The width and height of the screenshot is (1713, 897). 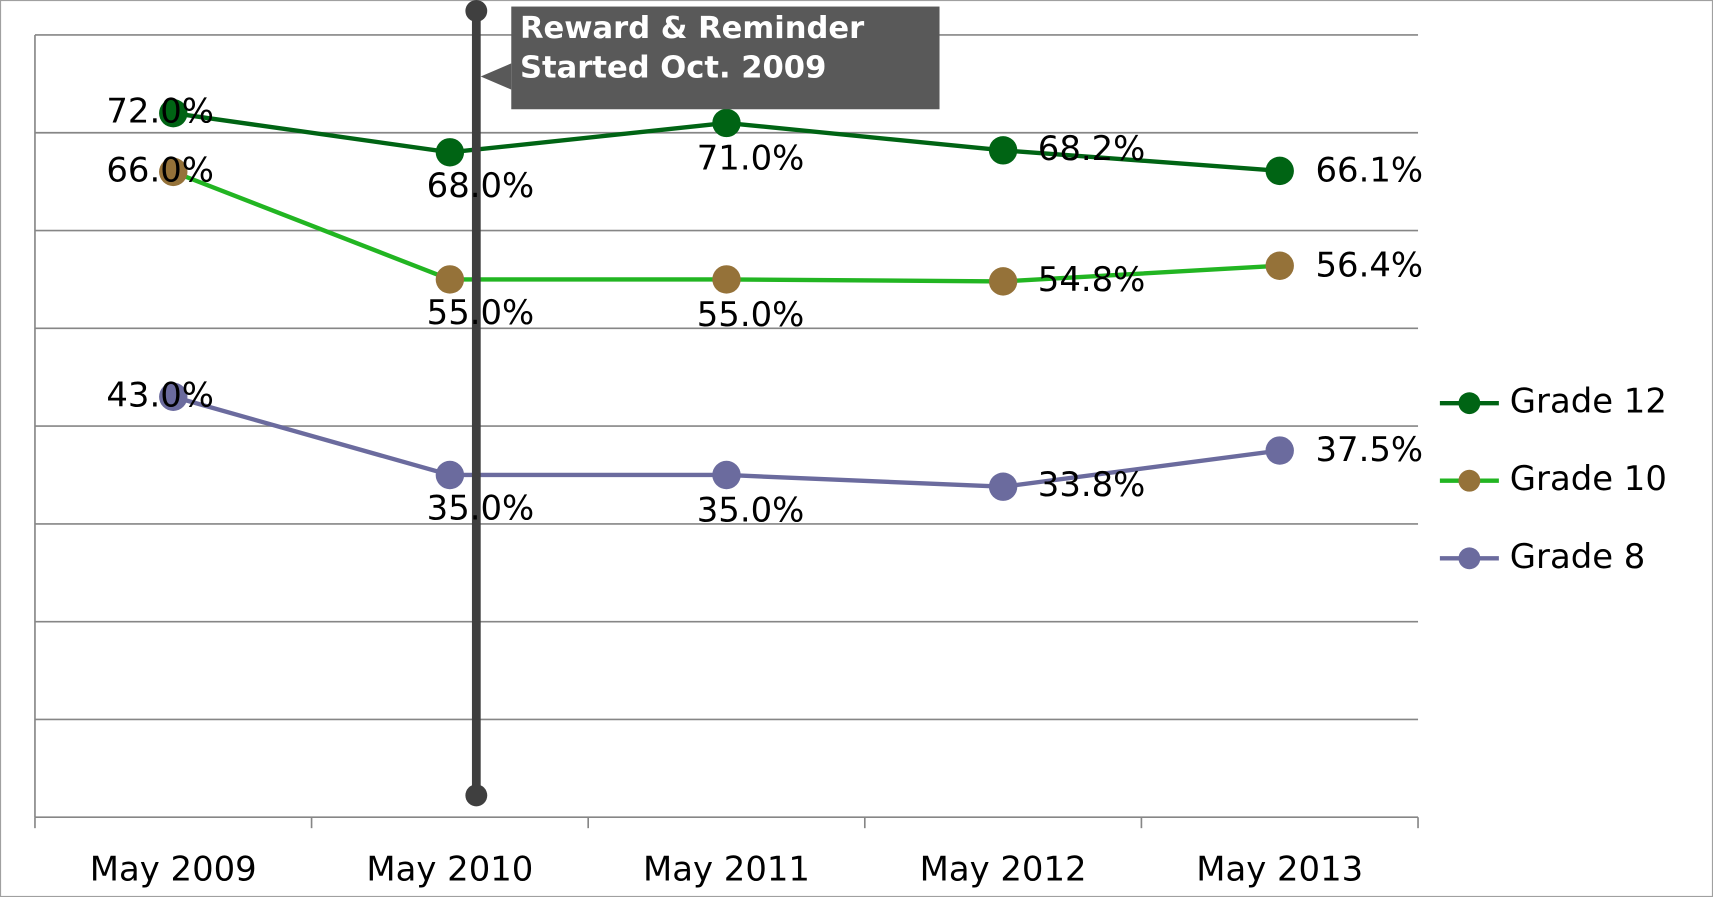 What do you see at coordinates (1370, 264) in the screenshot?
I see `data-label: 56.4%` at bounding box center [1370, 264].